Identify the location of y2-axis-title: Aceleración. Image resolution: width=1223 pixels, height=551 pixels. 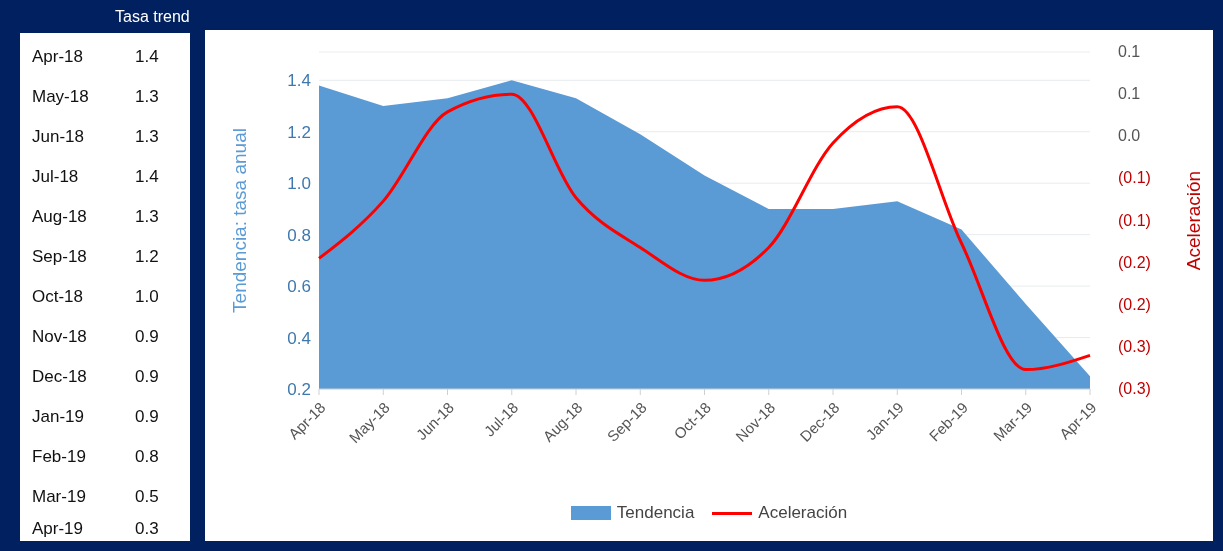
(1193, 220).